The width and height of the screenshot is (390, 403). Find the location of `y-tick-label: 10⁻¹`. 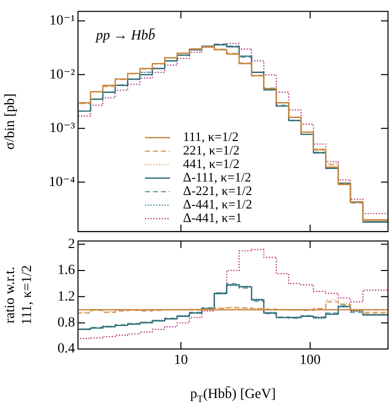

y-tick-label: 10⁻¹ is located at coordinates (62, 21).